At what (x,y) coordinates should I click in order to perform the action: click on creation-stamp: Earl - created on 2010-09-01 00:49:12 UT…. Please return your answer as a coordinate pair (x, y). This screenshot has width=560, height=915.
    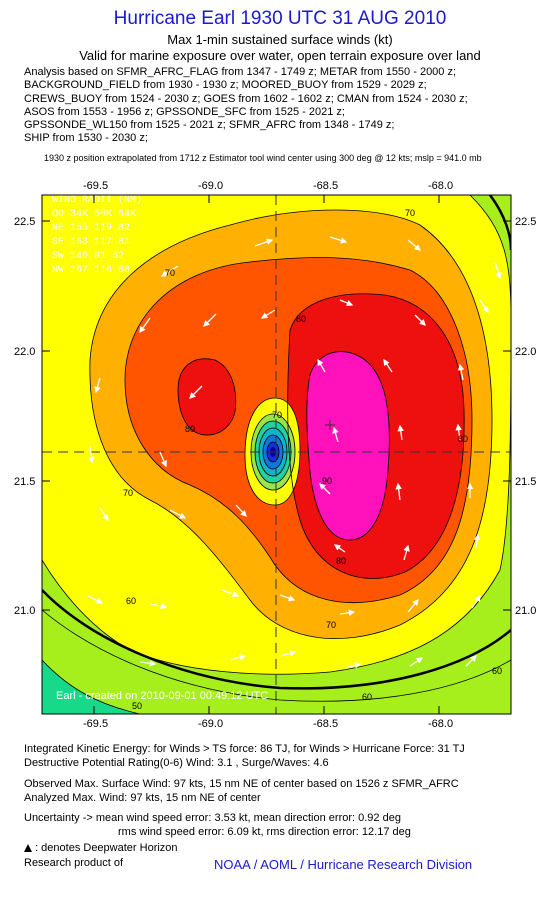
    Looking at the image, I should click on (162, 696).